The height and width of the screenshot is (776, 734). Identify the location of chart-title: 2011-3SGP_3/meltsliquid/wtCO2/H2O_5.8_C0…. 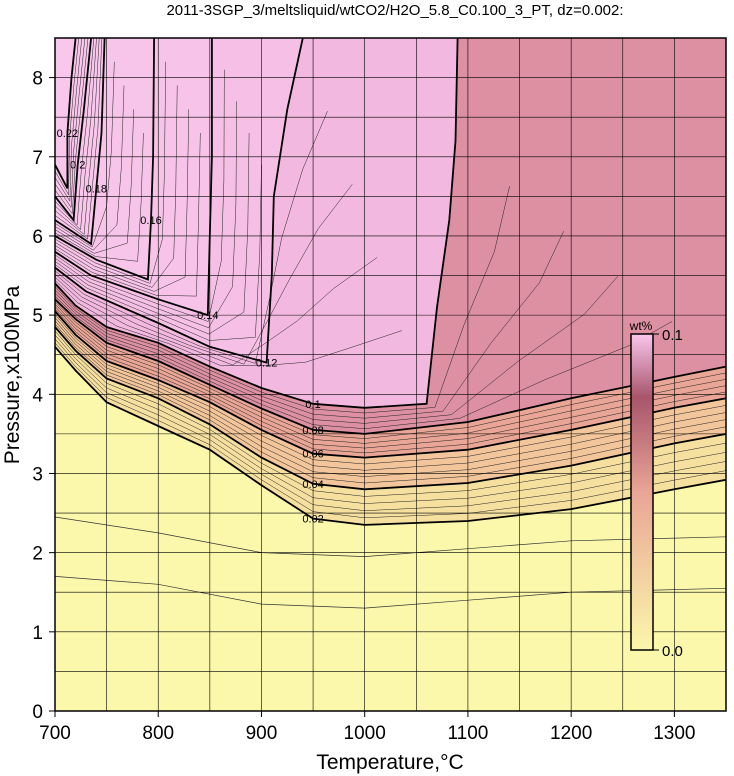
(394, 10).